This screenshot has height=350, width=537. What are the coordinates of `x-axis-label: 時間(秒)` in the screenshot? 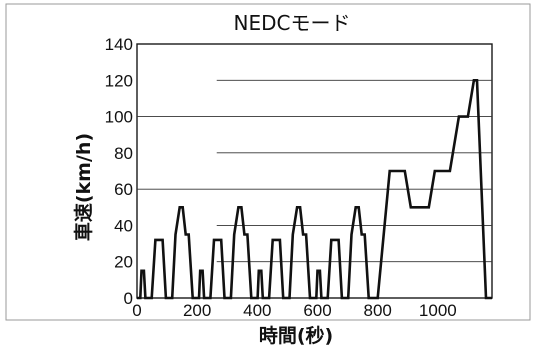 It's located at (296, 335).